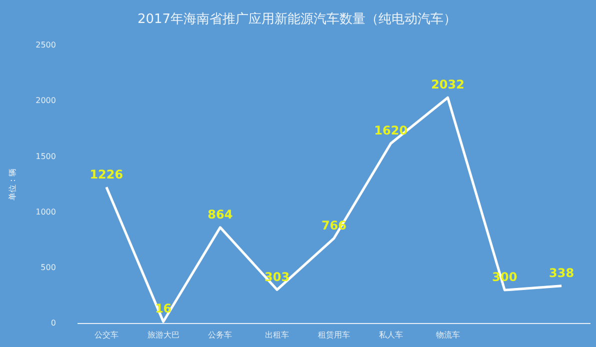  What do you see at coordinates (561, 273) in the screenshot?
I see `data-label: 338` at bounding box center [561, 273].